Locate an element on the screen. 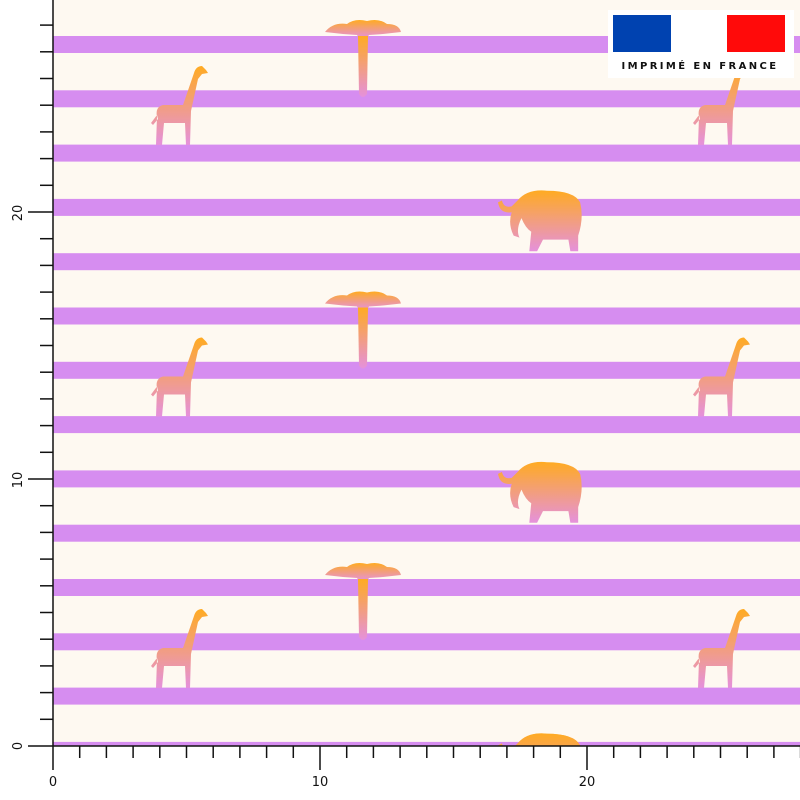 The height and width of the screenshot is (800, 800). y-label: 0 is located at coordinates (18, 746).